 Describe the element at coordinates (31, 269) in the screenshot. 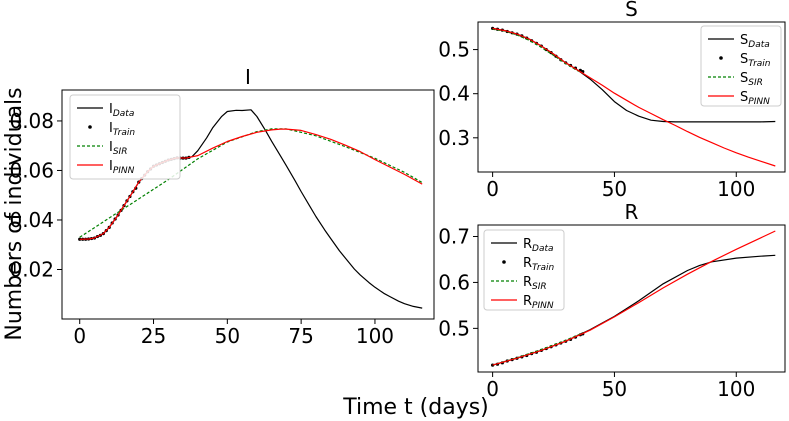

I see `y-tick-label: 0.02` at that location.